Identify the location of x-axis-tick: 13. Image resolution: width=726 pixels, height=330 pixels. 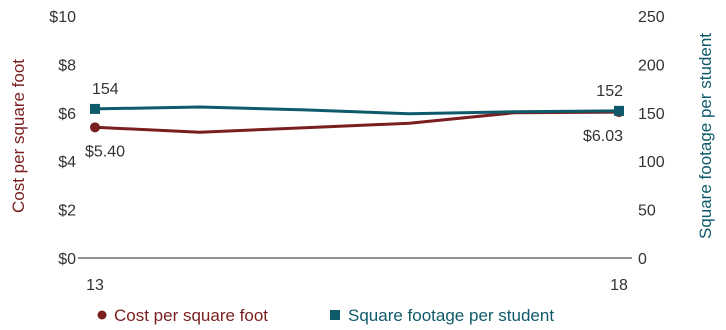
(95, 285).